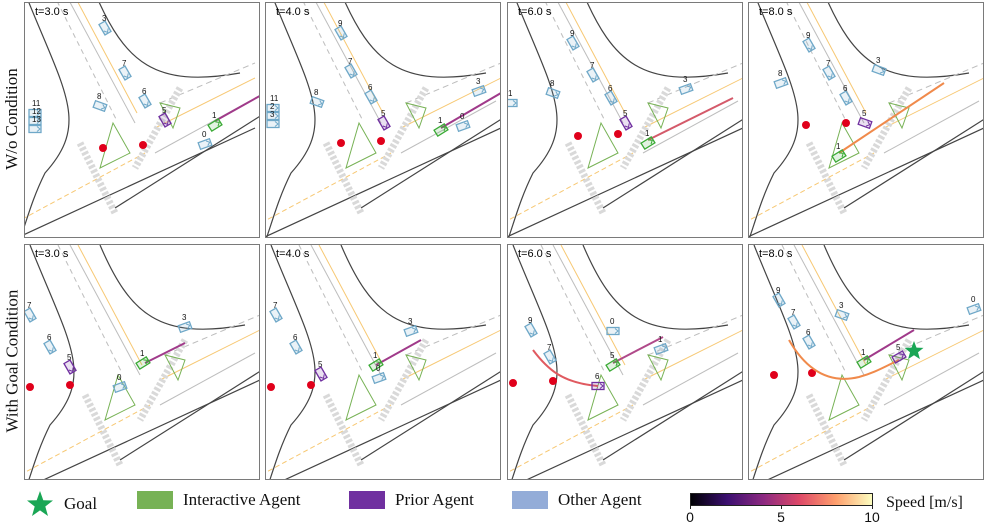  I want to click on colorbar-tick-5: 5, so click(781, 517).